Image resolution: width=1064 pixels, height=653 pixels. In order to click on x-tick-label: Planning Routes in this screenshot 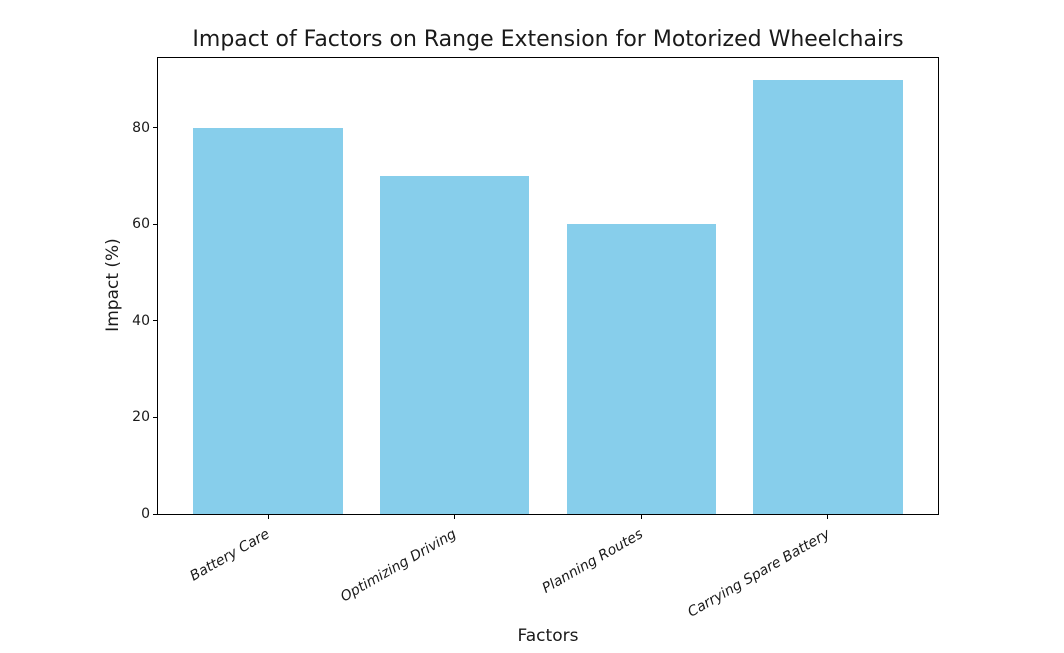, I will do `click(592, 561)`.